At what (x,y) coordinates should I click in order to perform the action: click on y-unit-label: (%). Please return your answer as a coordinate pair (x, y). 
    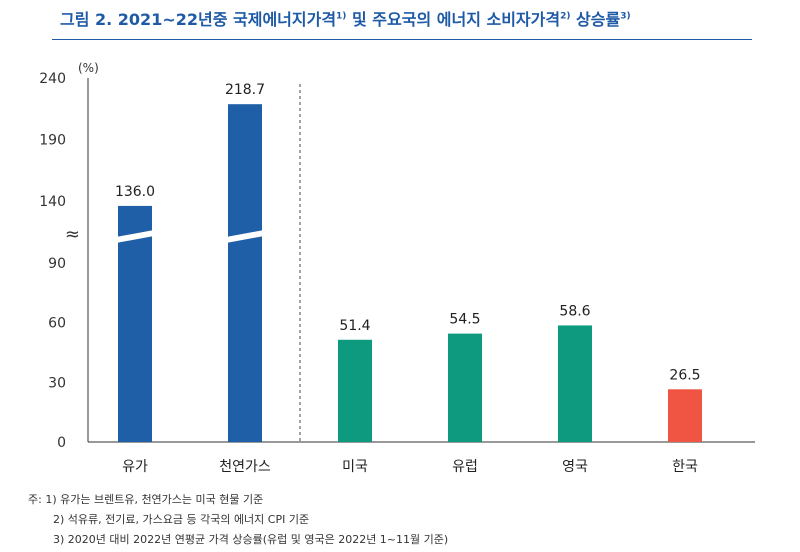
    Looking at the image, I should click on (88, 68).